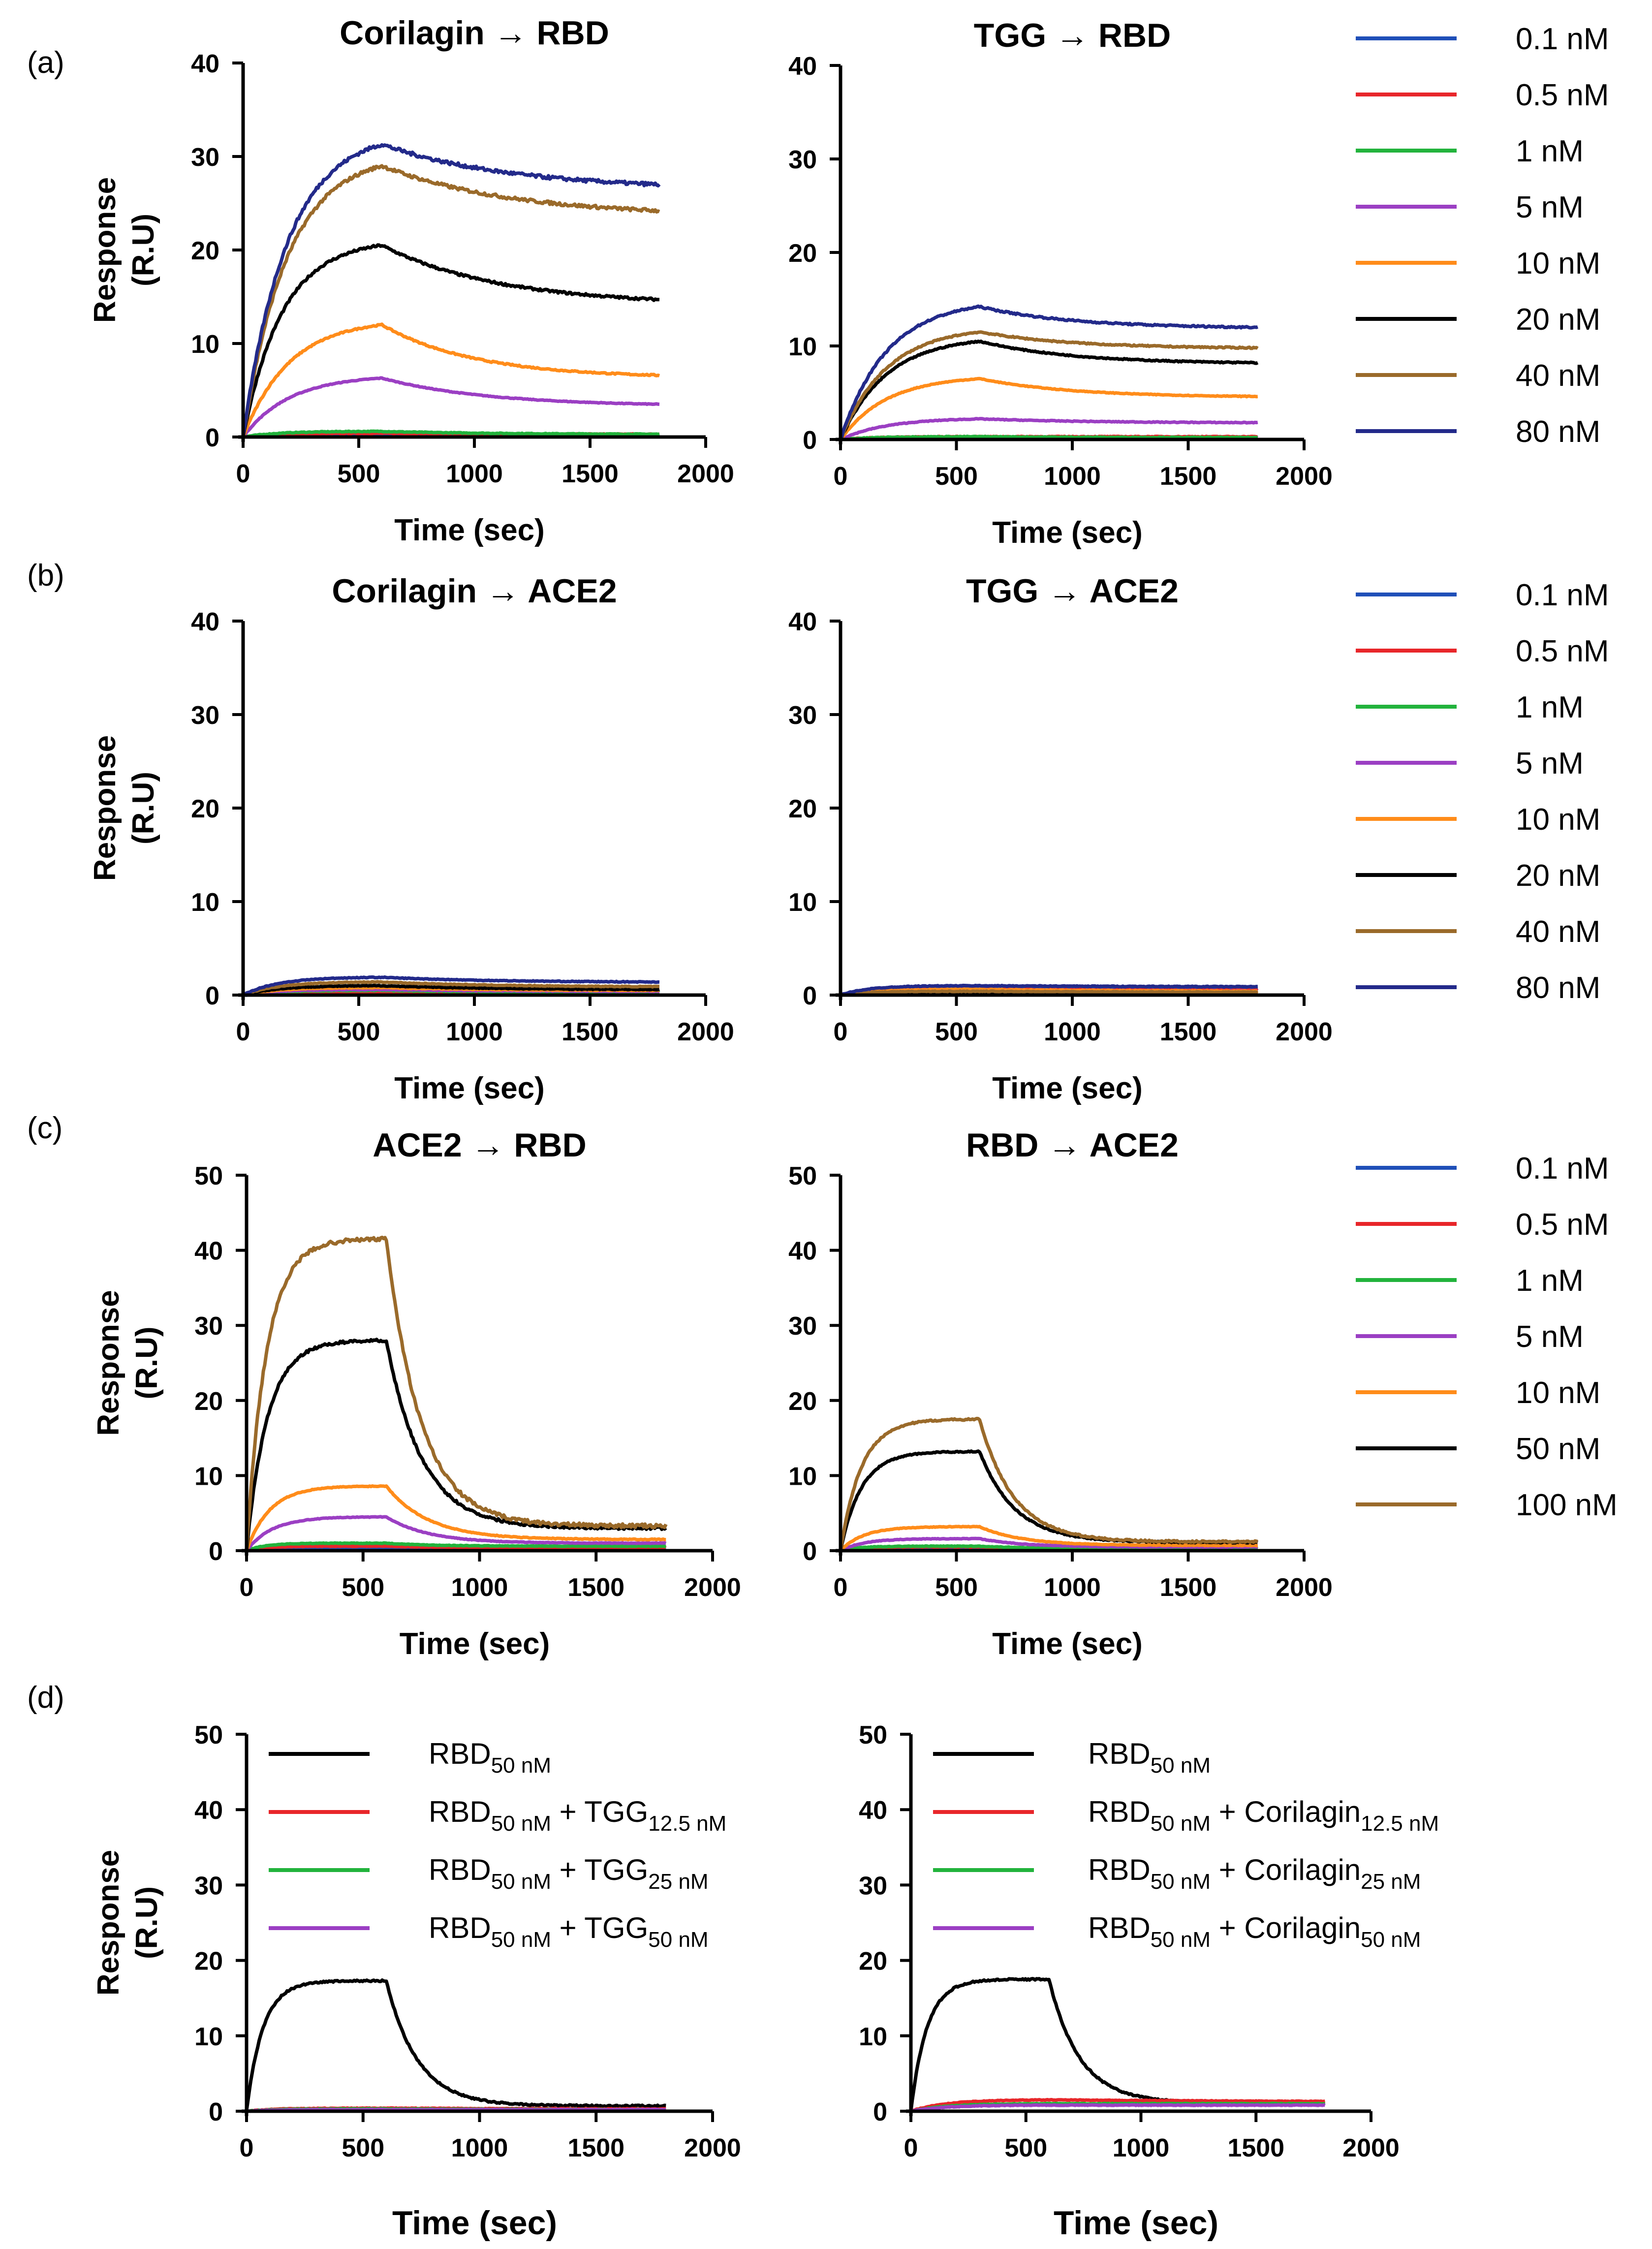 The width and height of the screenshot is (1652, 2249). What do you see at coordinates (569, 1873) in the screenshot?
I see `legend-entry: RBD50 nM + TGG25 nM` at bounding box center [569, 1873].